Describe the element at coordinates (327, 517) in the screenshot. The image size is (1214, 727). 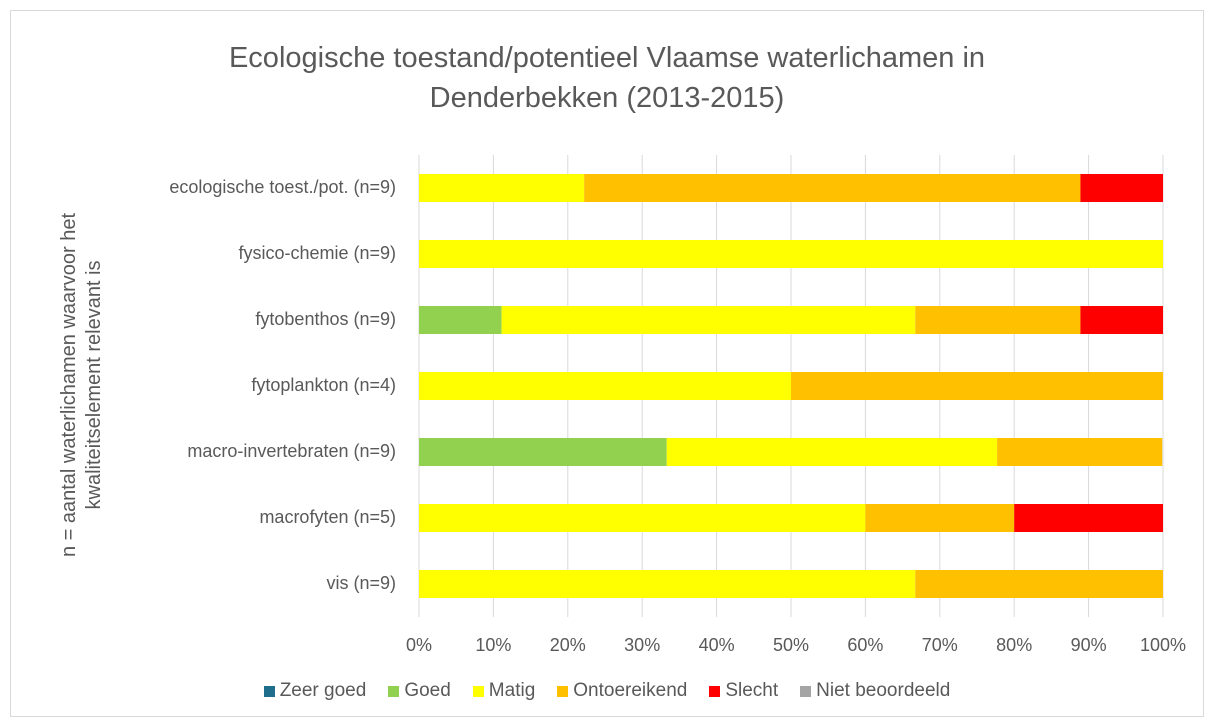
I see `y-tick-label: macrofyten (n=5)` at that location.